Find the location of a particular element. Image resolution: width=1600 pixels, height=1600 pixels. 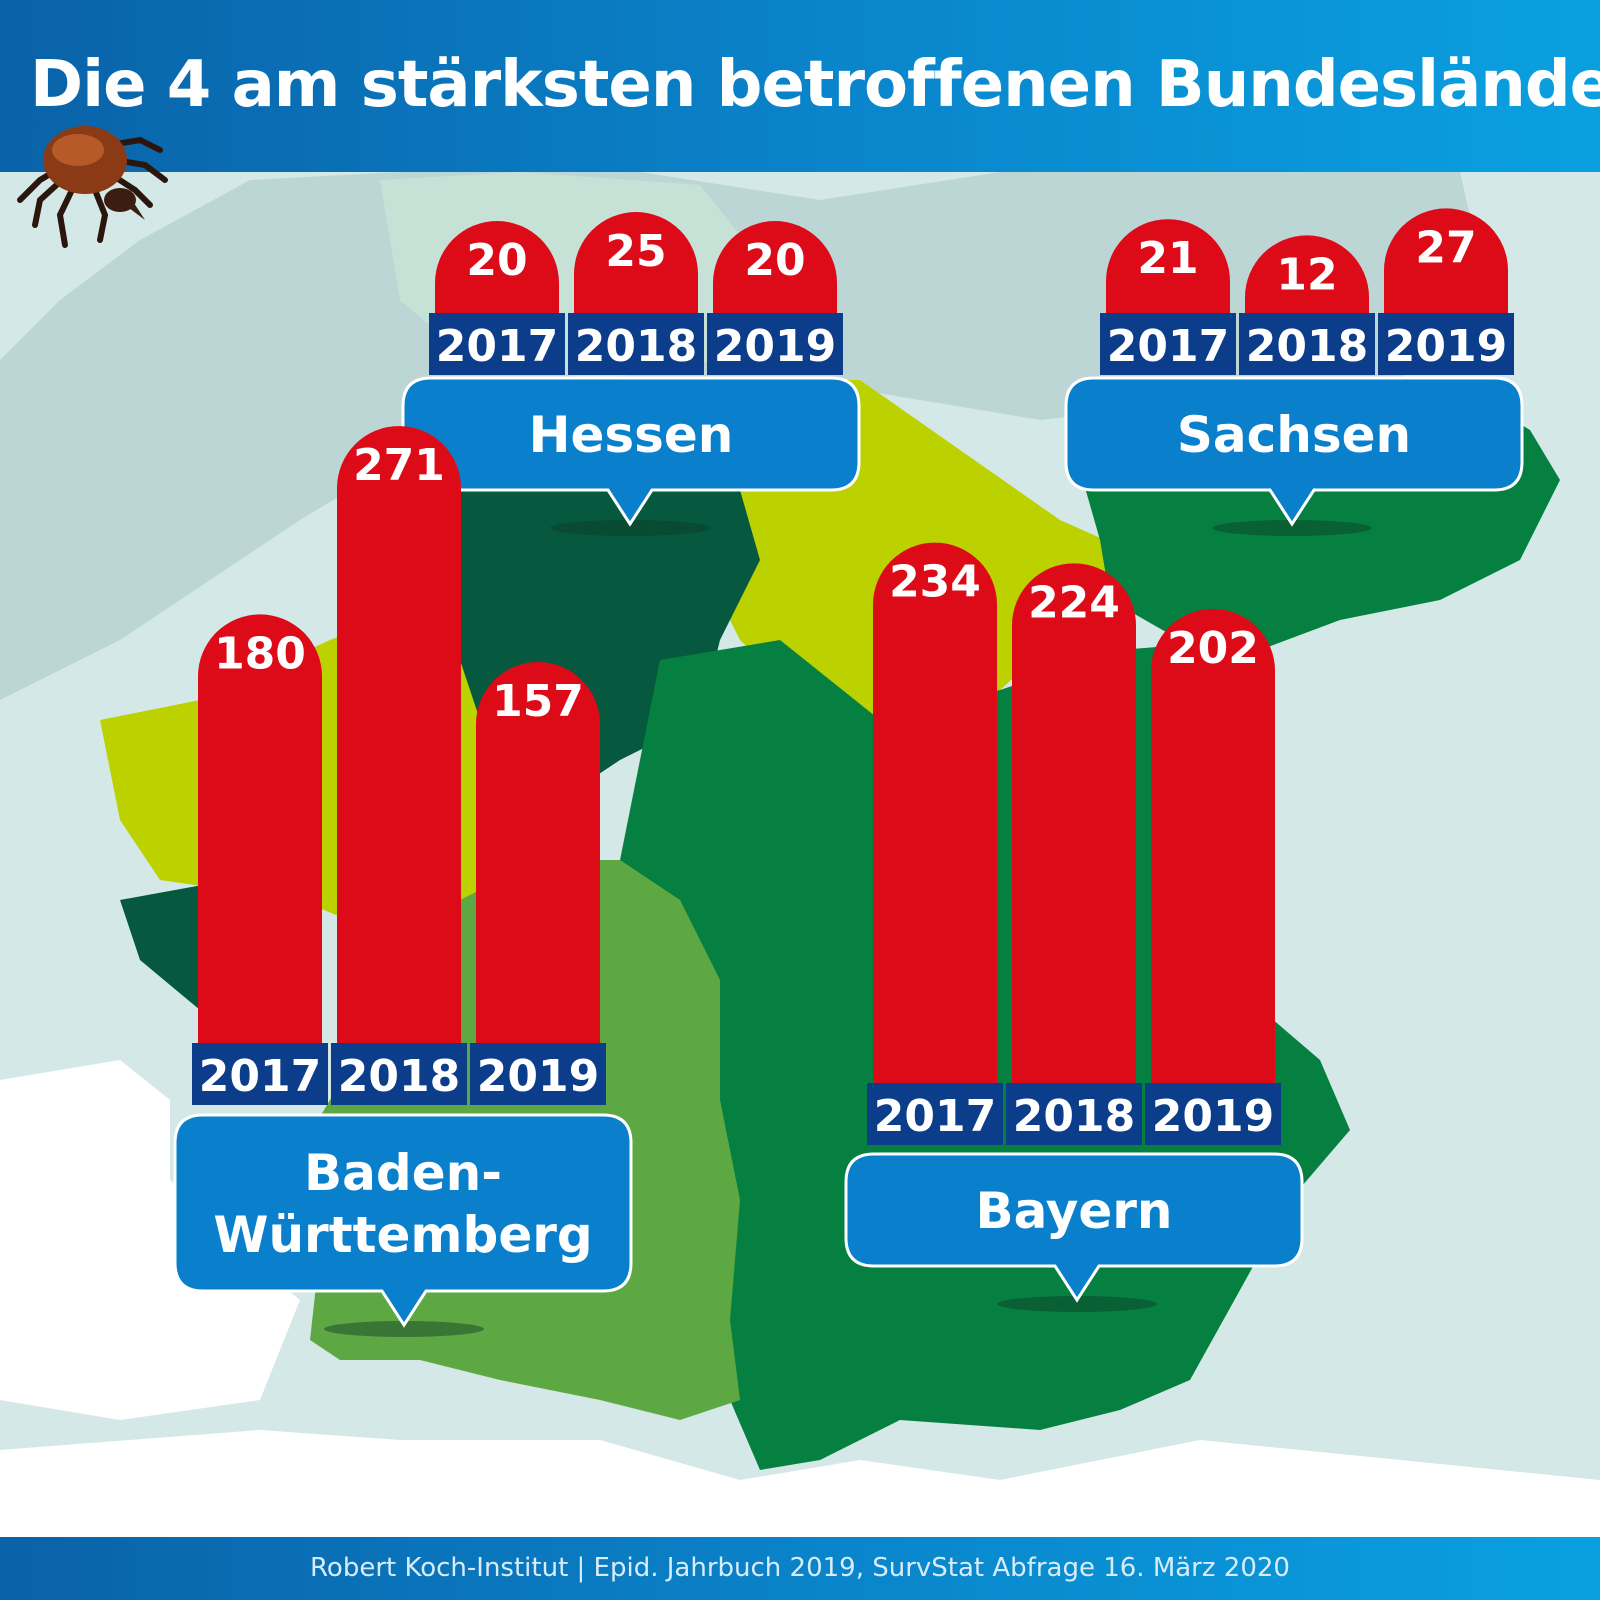

data-label-sachsen-2018: 12 is located at coordinates (1306, 274).